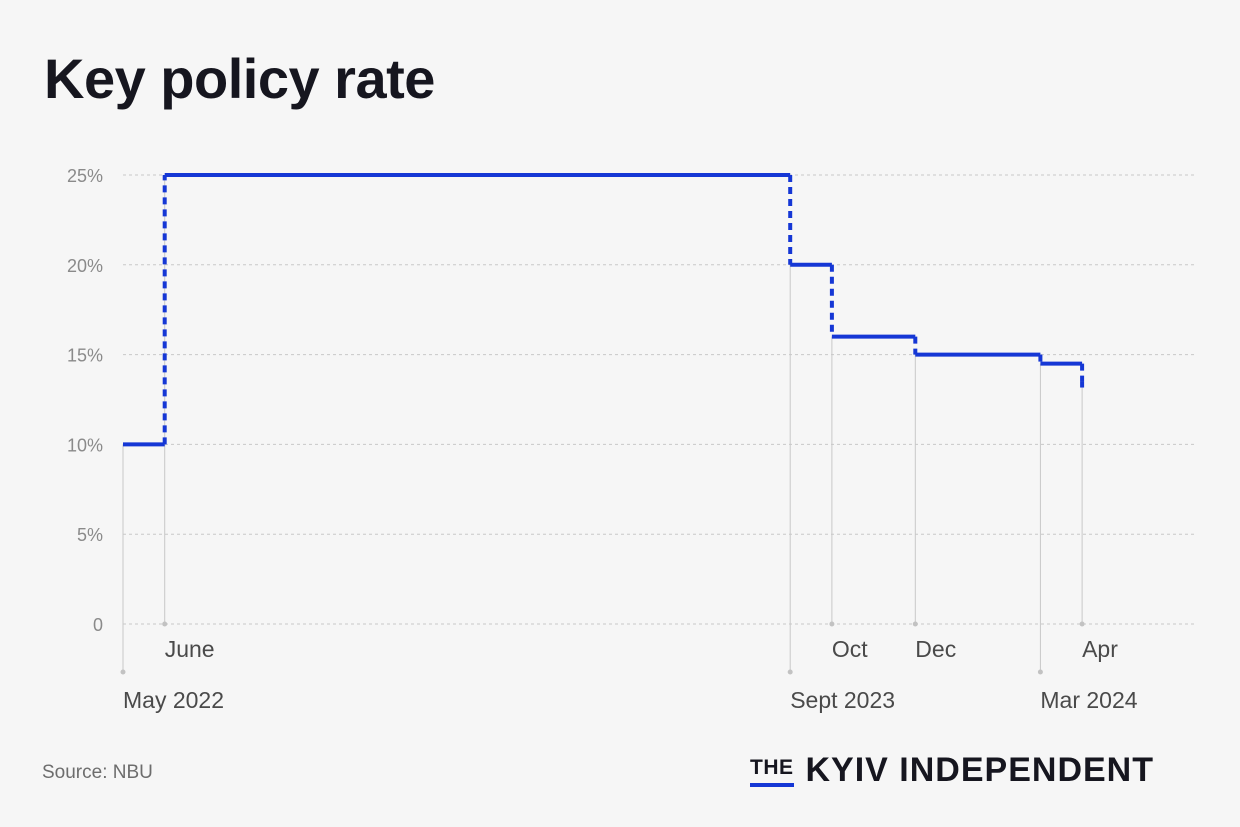 The width and height of the screenshot is (1240, 827). I want to click on x-label: Mar 2024, so click(1088, 700).